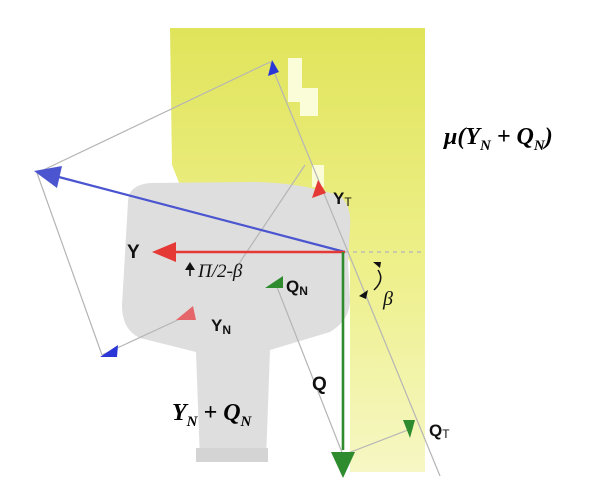 The width and height of the screenshot is (608, 486). I want to click on sum-formula-q: Q, so click(231, 413).